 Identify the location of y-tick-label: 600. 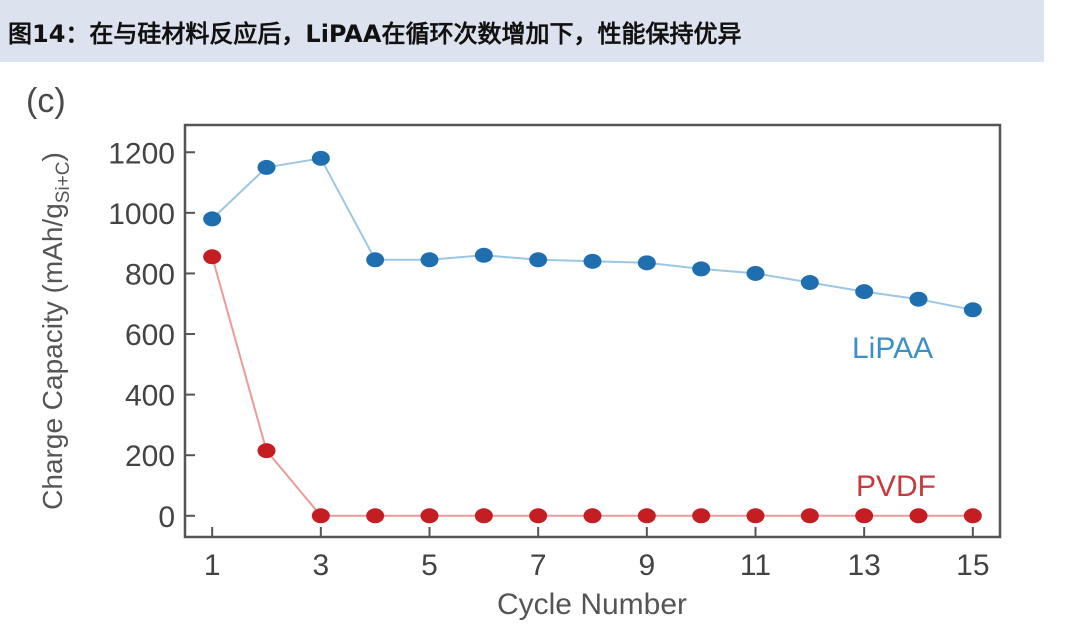
(150, 335).